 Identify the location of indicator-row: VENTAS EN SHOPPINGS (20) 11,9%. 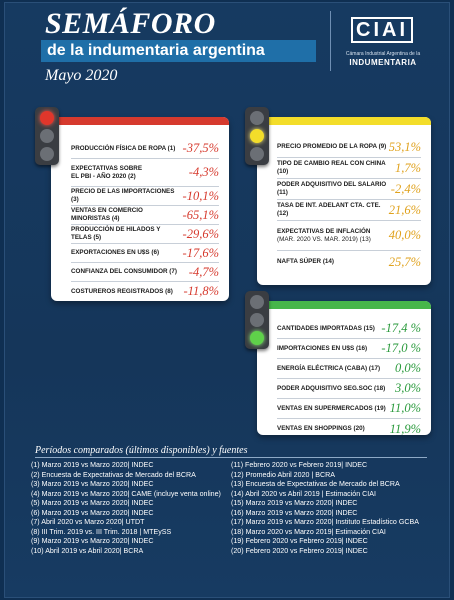
(349, 429).